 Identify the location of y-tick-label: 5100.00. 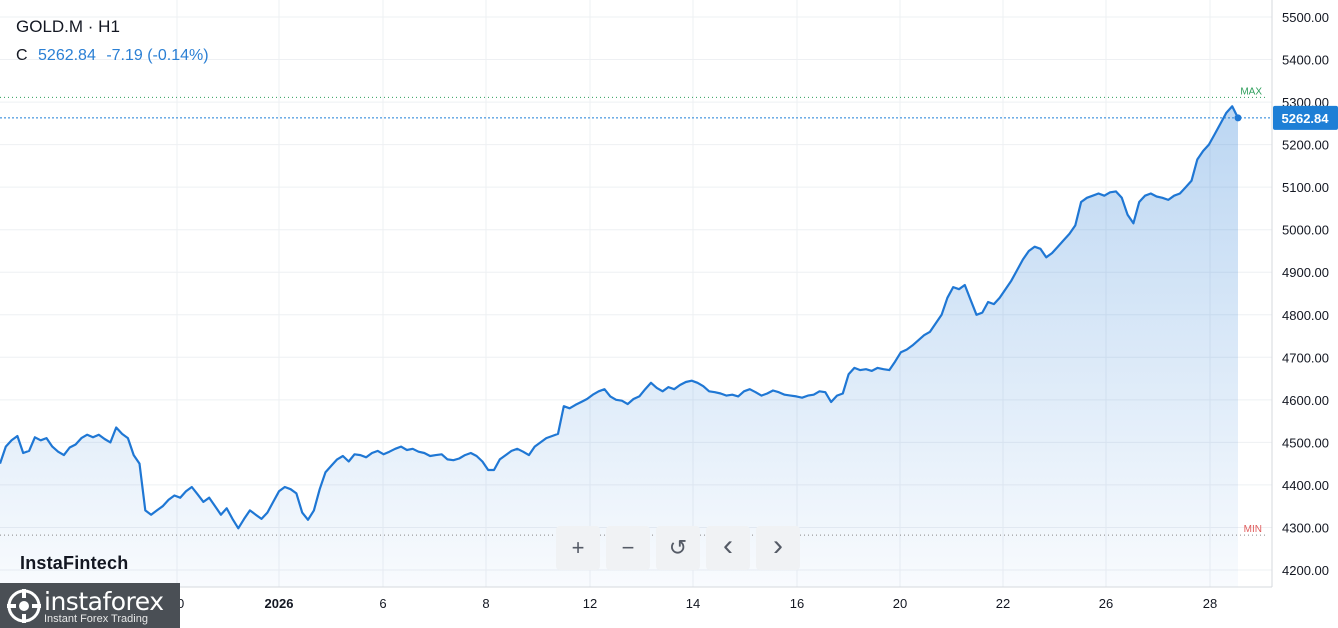
(1305, 187).